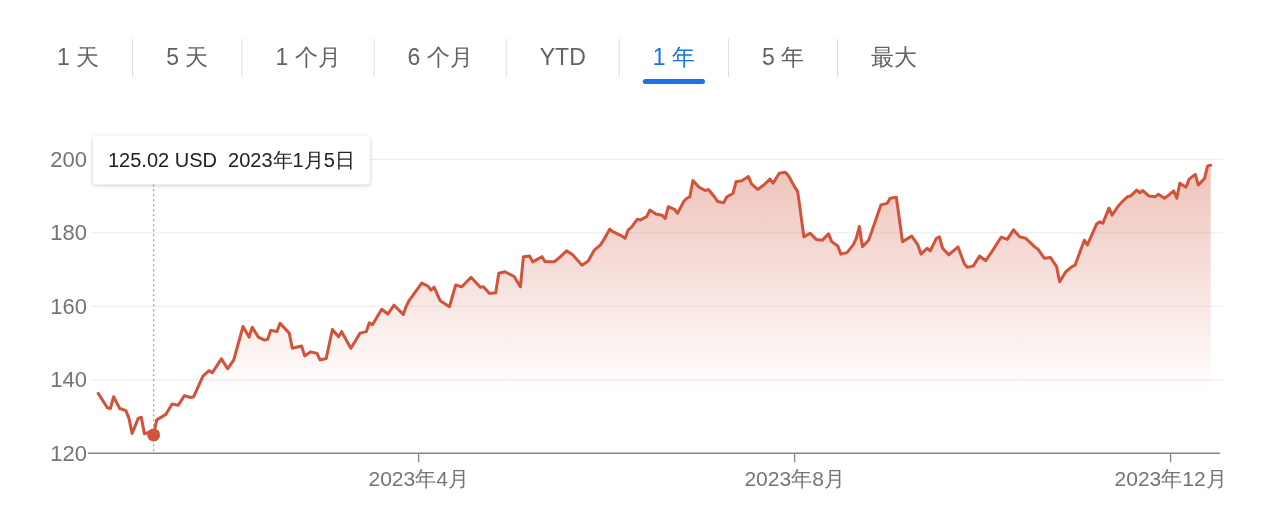 The height and width of the screenshot is (518, 1280). I want to click on y-tick-label: 200, so click(68, 159).